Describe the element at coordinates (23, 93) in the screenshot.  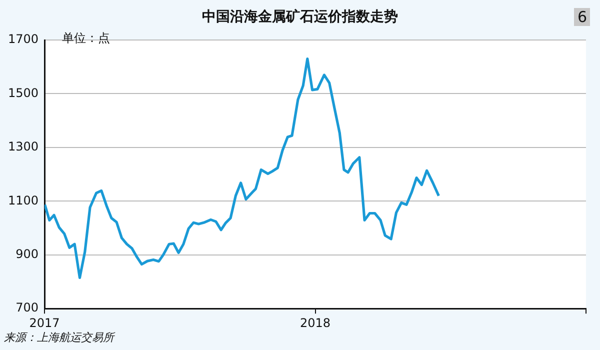
I see `y-tick-label: 1500` at that location.